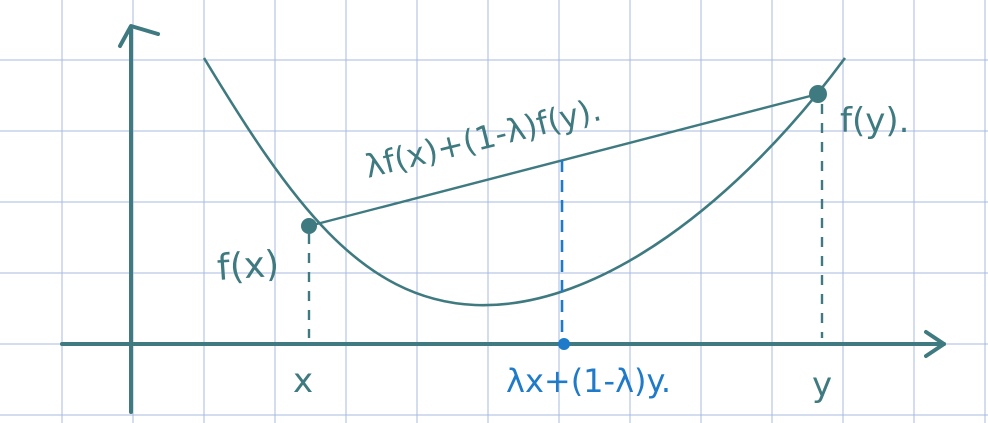 This screenshot has width=988, height=423. Describe the element at coordinates (309, 226) in the screenshot. I see `point-fx` at that location.